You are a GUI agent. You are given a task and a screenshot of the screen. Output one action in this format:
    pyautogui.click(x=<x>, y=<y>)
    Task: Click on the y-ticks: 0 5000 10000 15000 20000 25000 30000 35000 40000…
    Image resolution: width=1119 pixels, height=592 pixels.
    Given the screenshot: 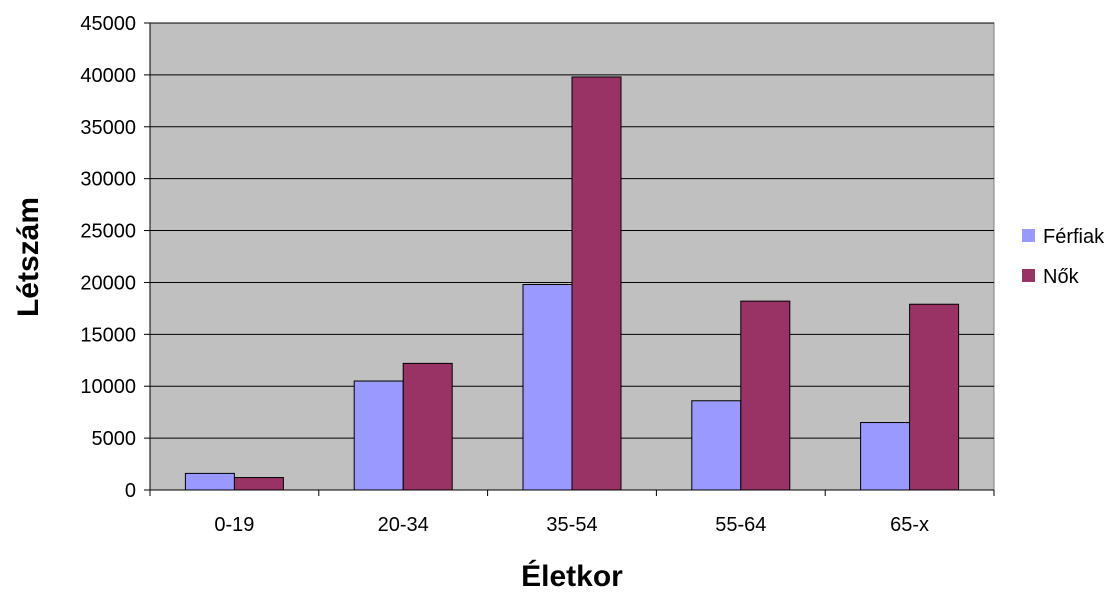 What is the action you would take?
    pyautogui.click(x=115, y=257)
    